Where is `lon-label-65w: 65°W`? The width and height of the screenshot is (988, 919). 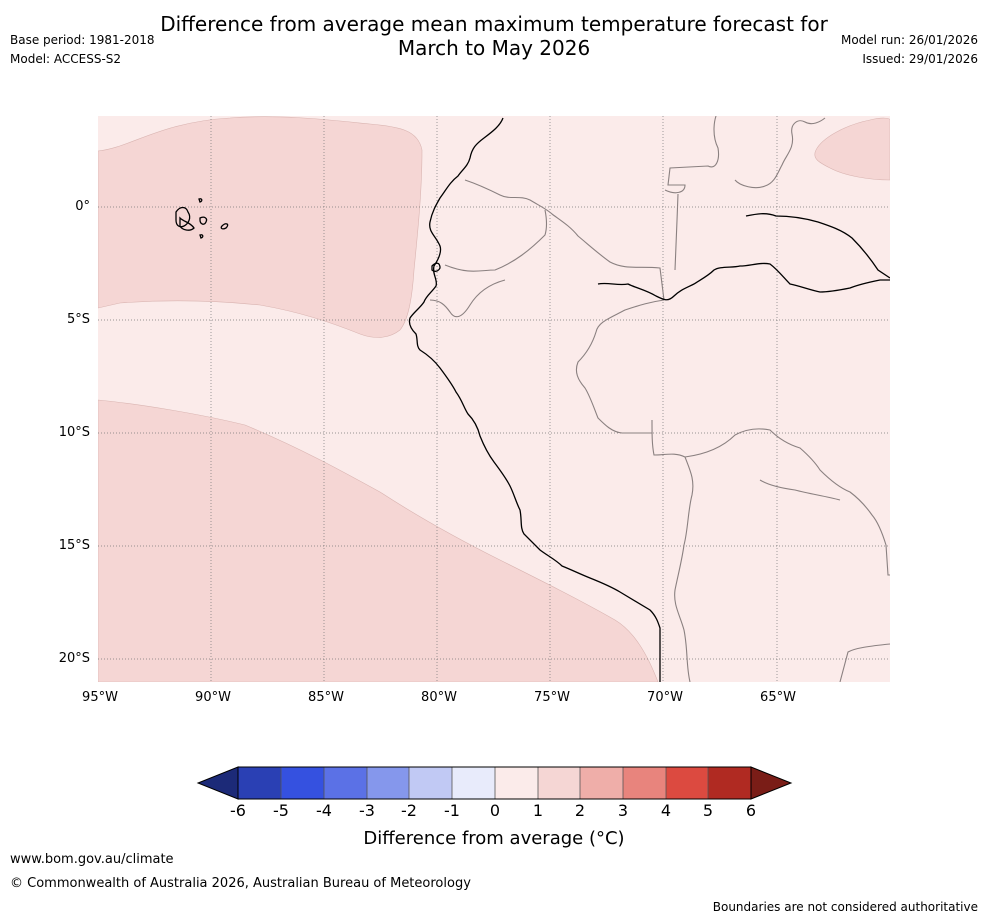
lon-label-65w: 65°W is located at coordinates (778, 697).